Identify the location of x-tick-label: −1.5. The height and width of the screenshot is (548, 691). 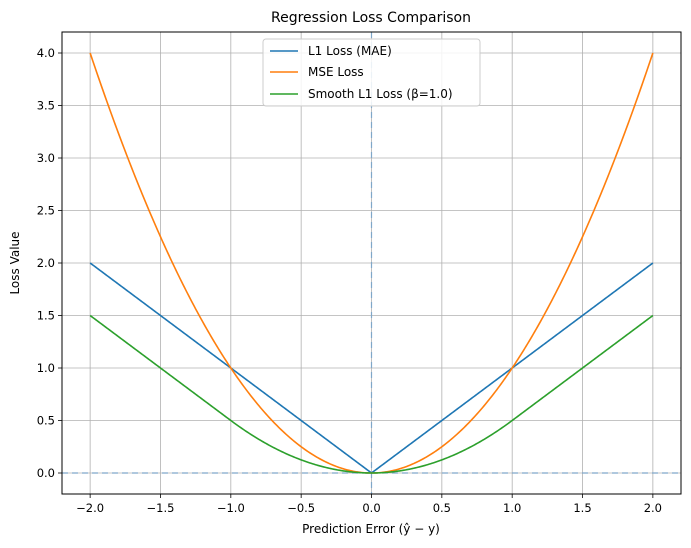
(161, 508).